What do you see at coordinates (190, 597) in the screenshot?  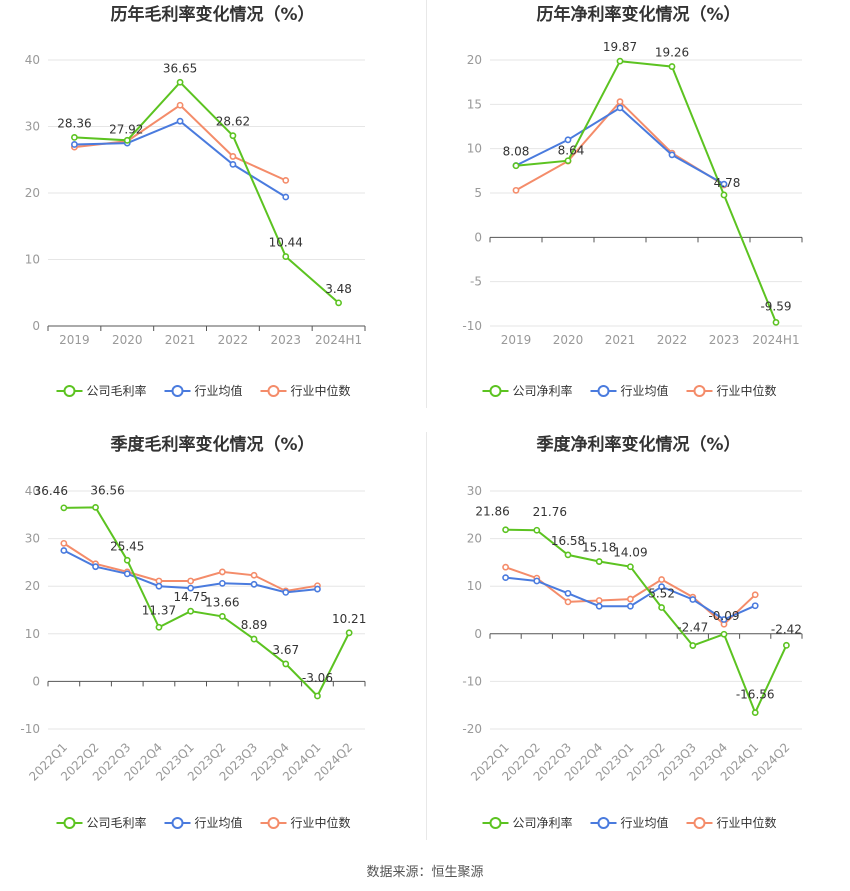 I see `data-label: 14.75` at bounding box center [190, 597].